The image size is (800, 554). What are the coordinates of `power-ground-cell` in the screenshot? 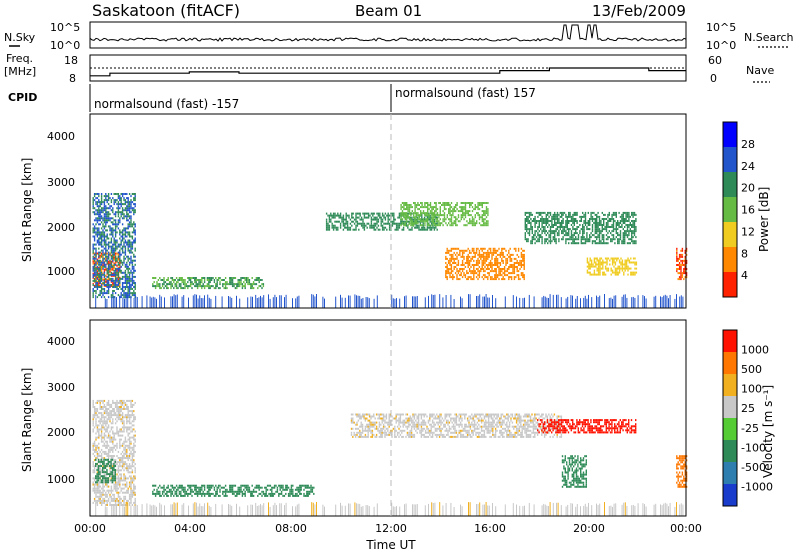 It's located at (566, 303).